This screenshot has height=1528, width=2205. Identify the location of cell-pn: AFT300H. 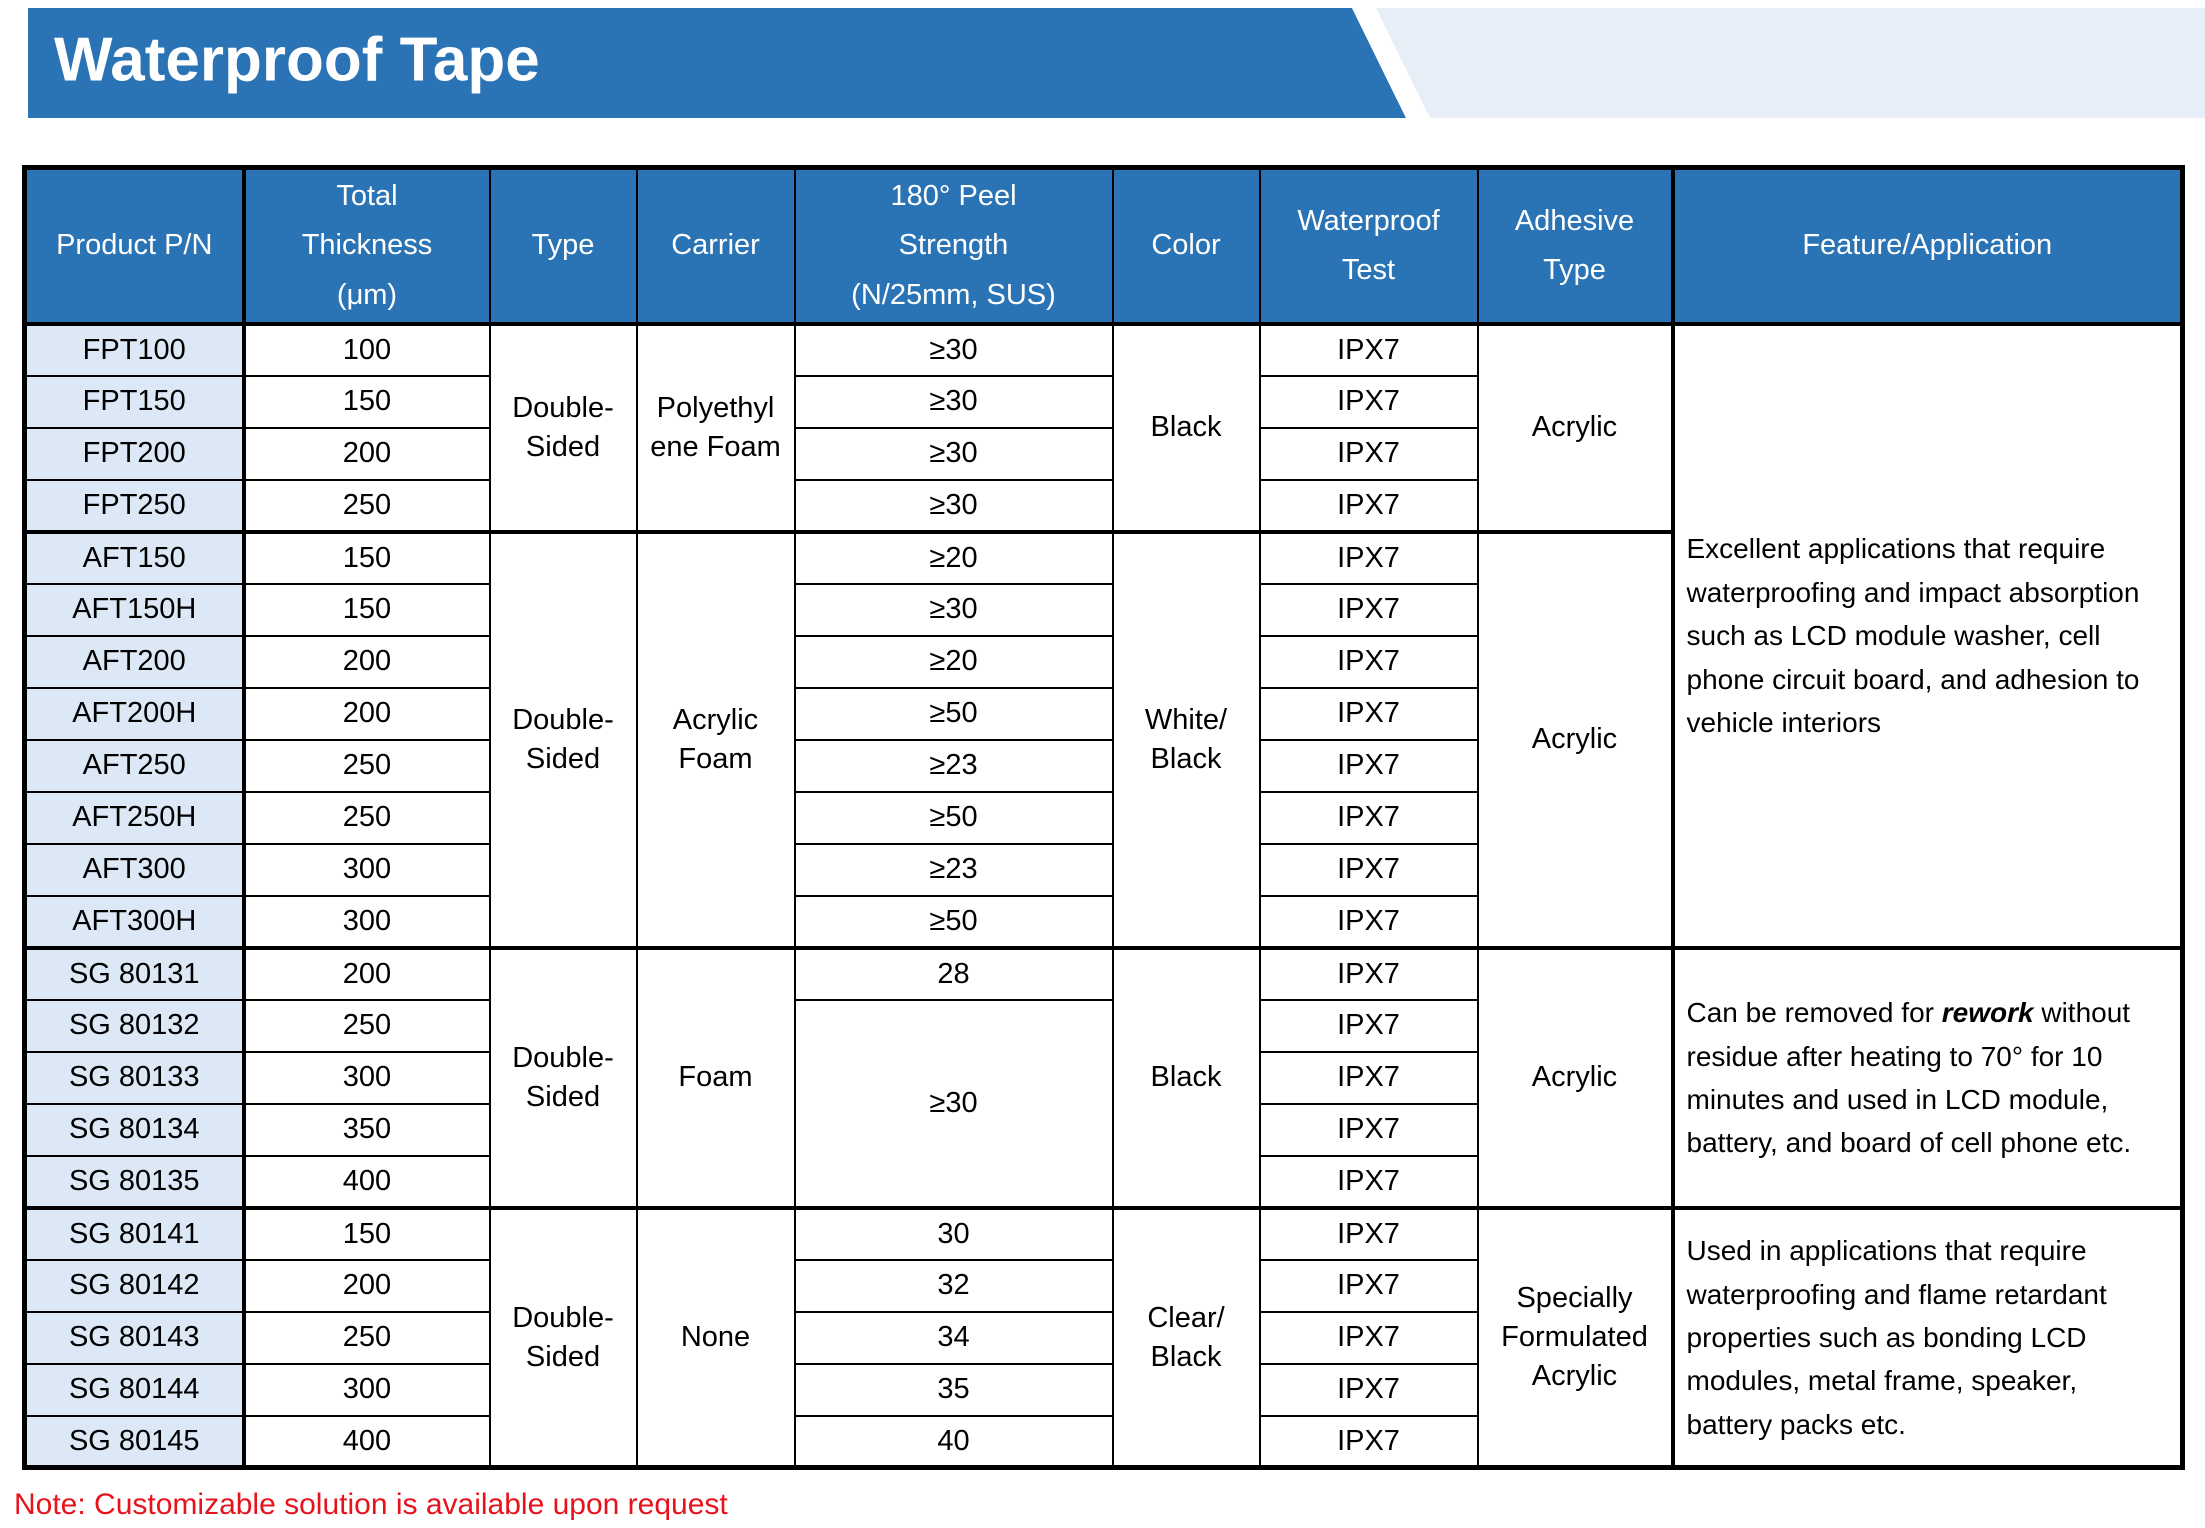
(134, 921).